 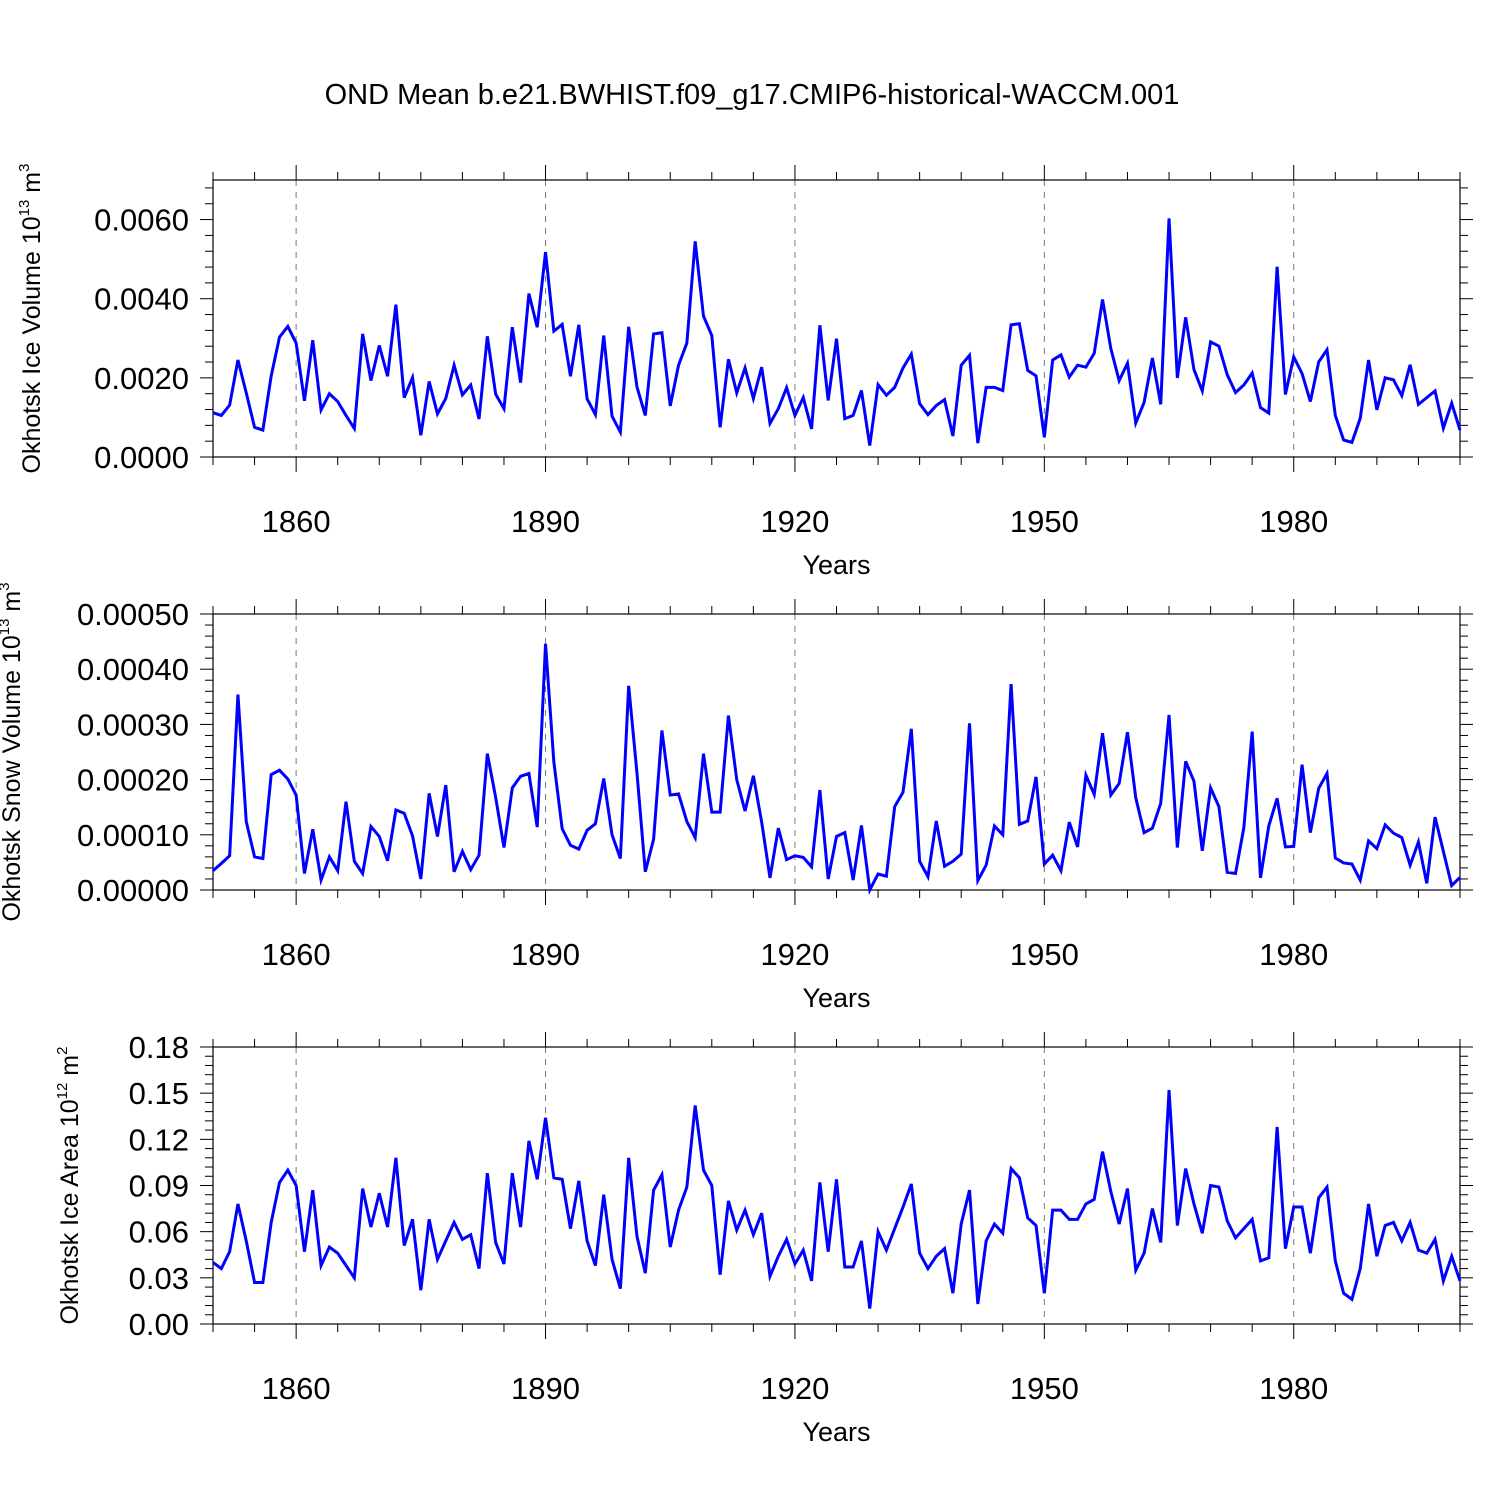 What do you see at coordinates (159, 1047) in the screenshot?
I see `y-tick-label: 0.18` at bounding box center [159, 1047].